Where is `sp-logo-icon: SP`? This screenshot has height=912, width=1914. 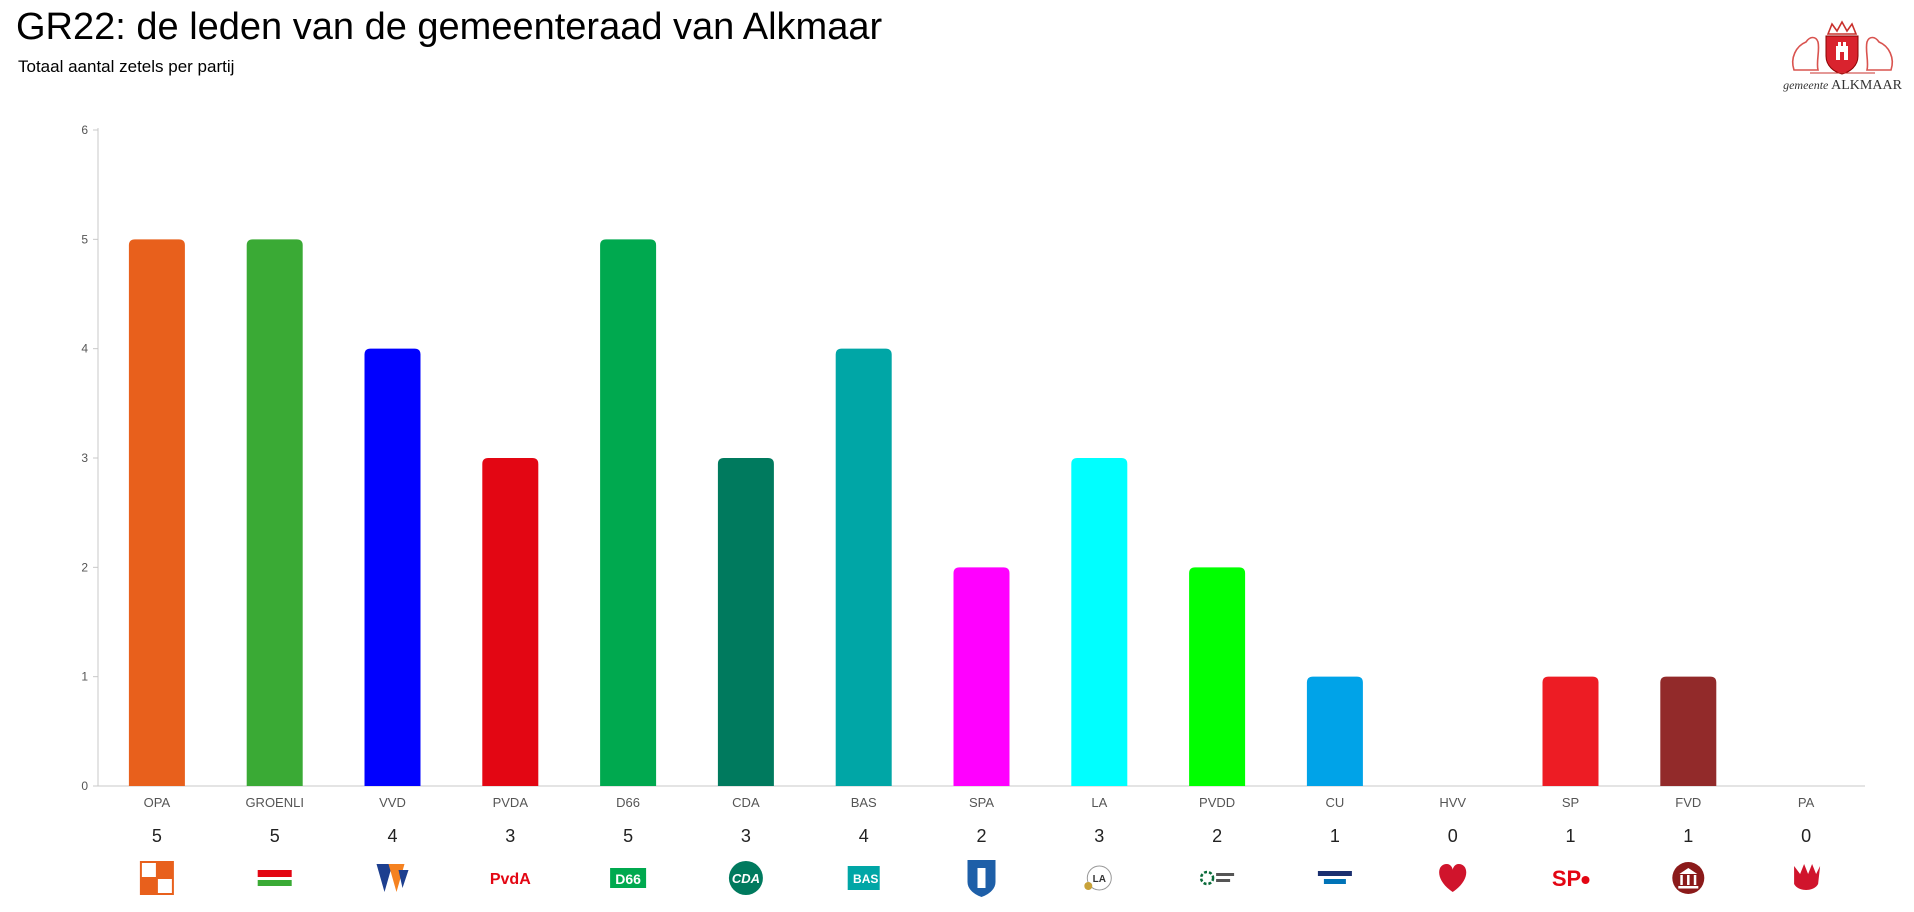
sp-logo-icon: SP is located at coordinates (1571, 878).